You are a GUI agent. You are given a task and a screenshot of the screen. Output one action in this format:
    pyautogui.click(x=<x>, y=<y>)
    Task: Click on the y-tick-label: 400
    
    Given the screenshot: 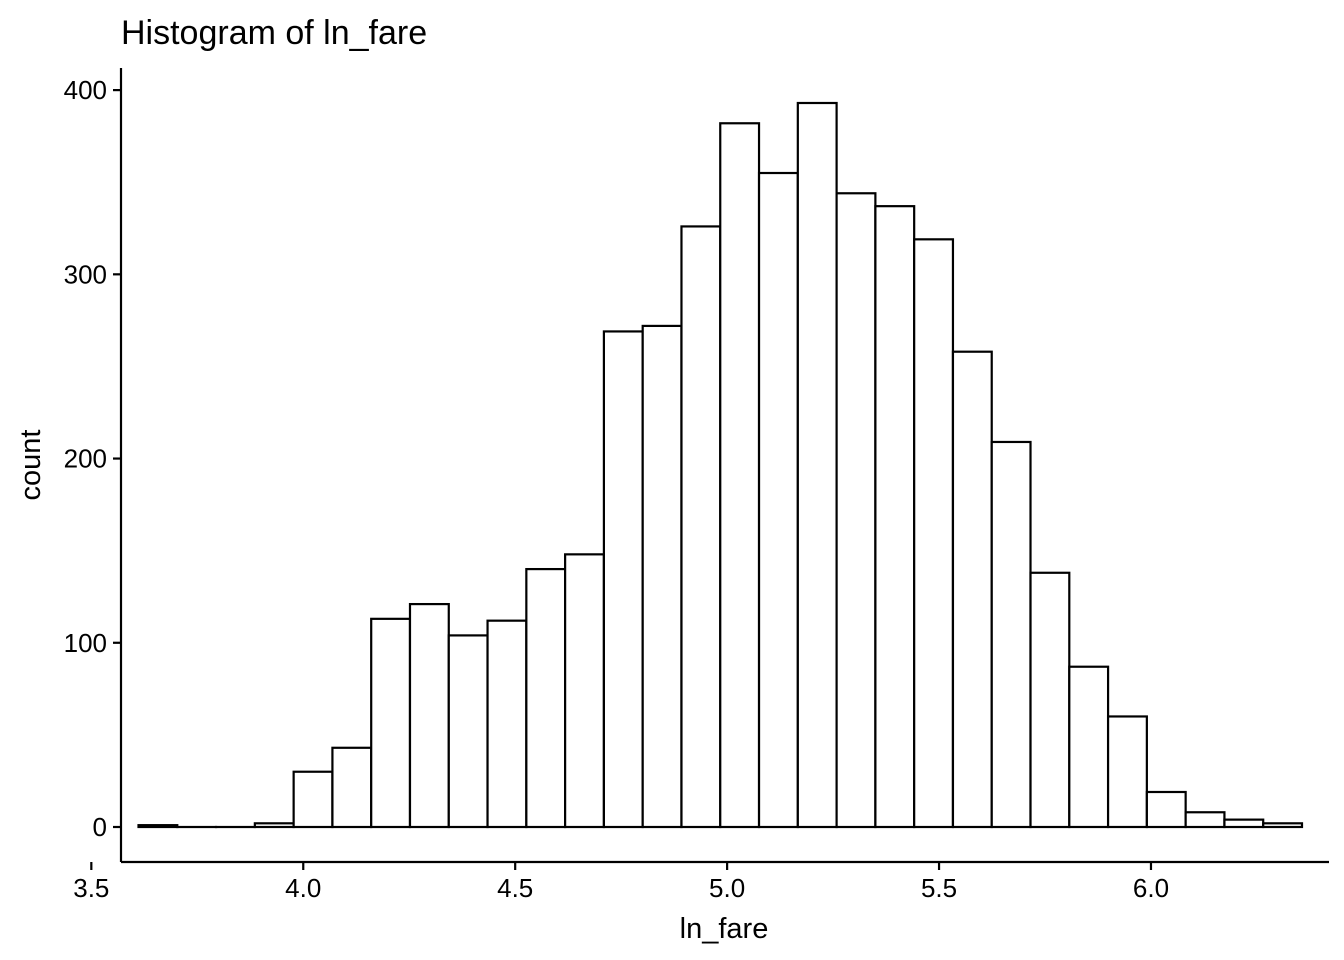 What is the action you would take?
    pyautogui.click(x=85, y=90)
    